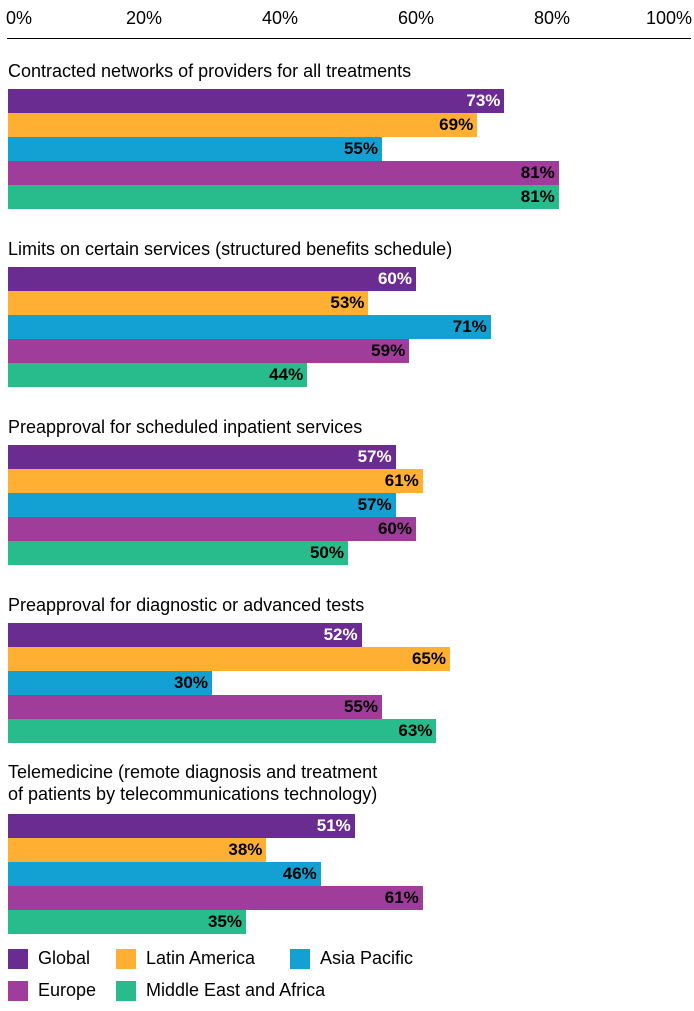  I want to click on data-label: 35%, so click(224, 921).